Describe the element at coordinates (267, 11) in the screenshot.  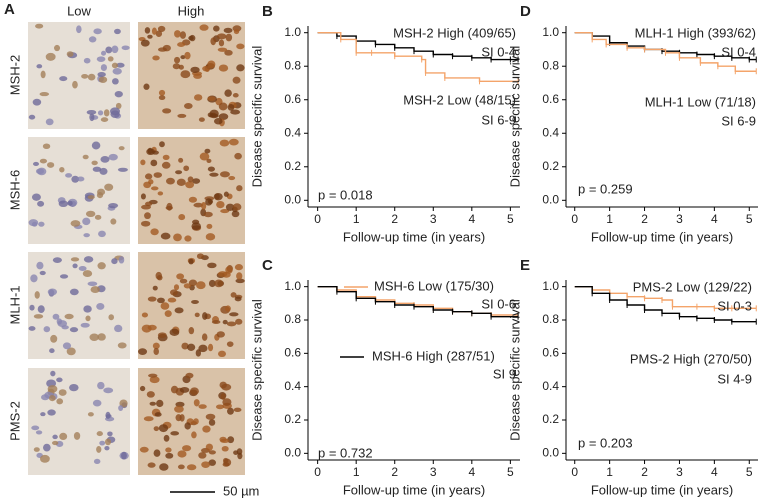
I see `panel-letter: B` at that location.